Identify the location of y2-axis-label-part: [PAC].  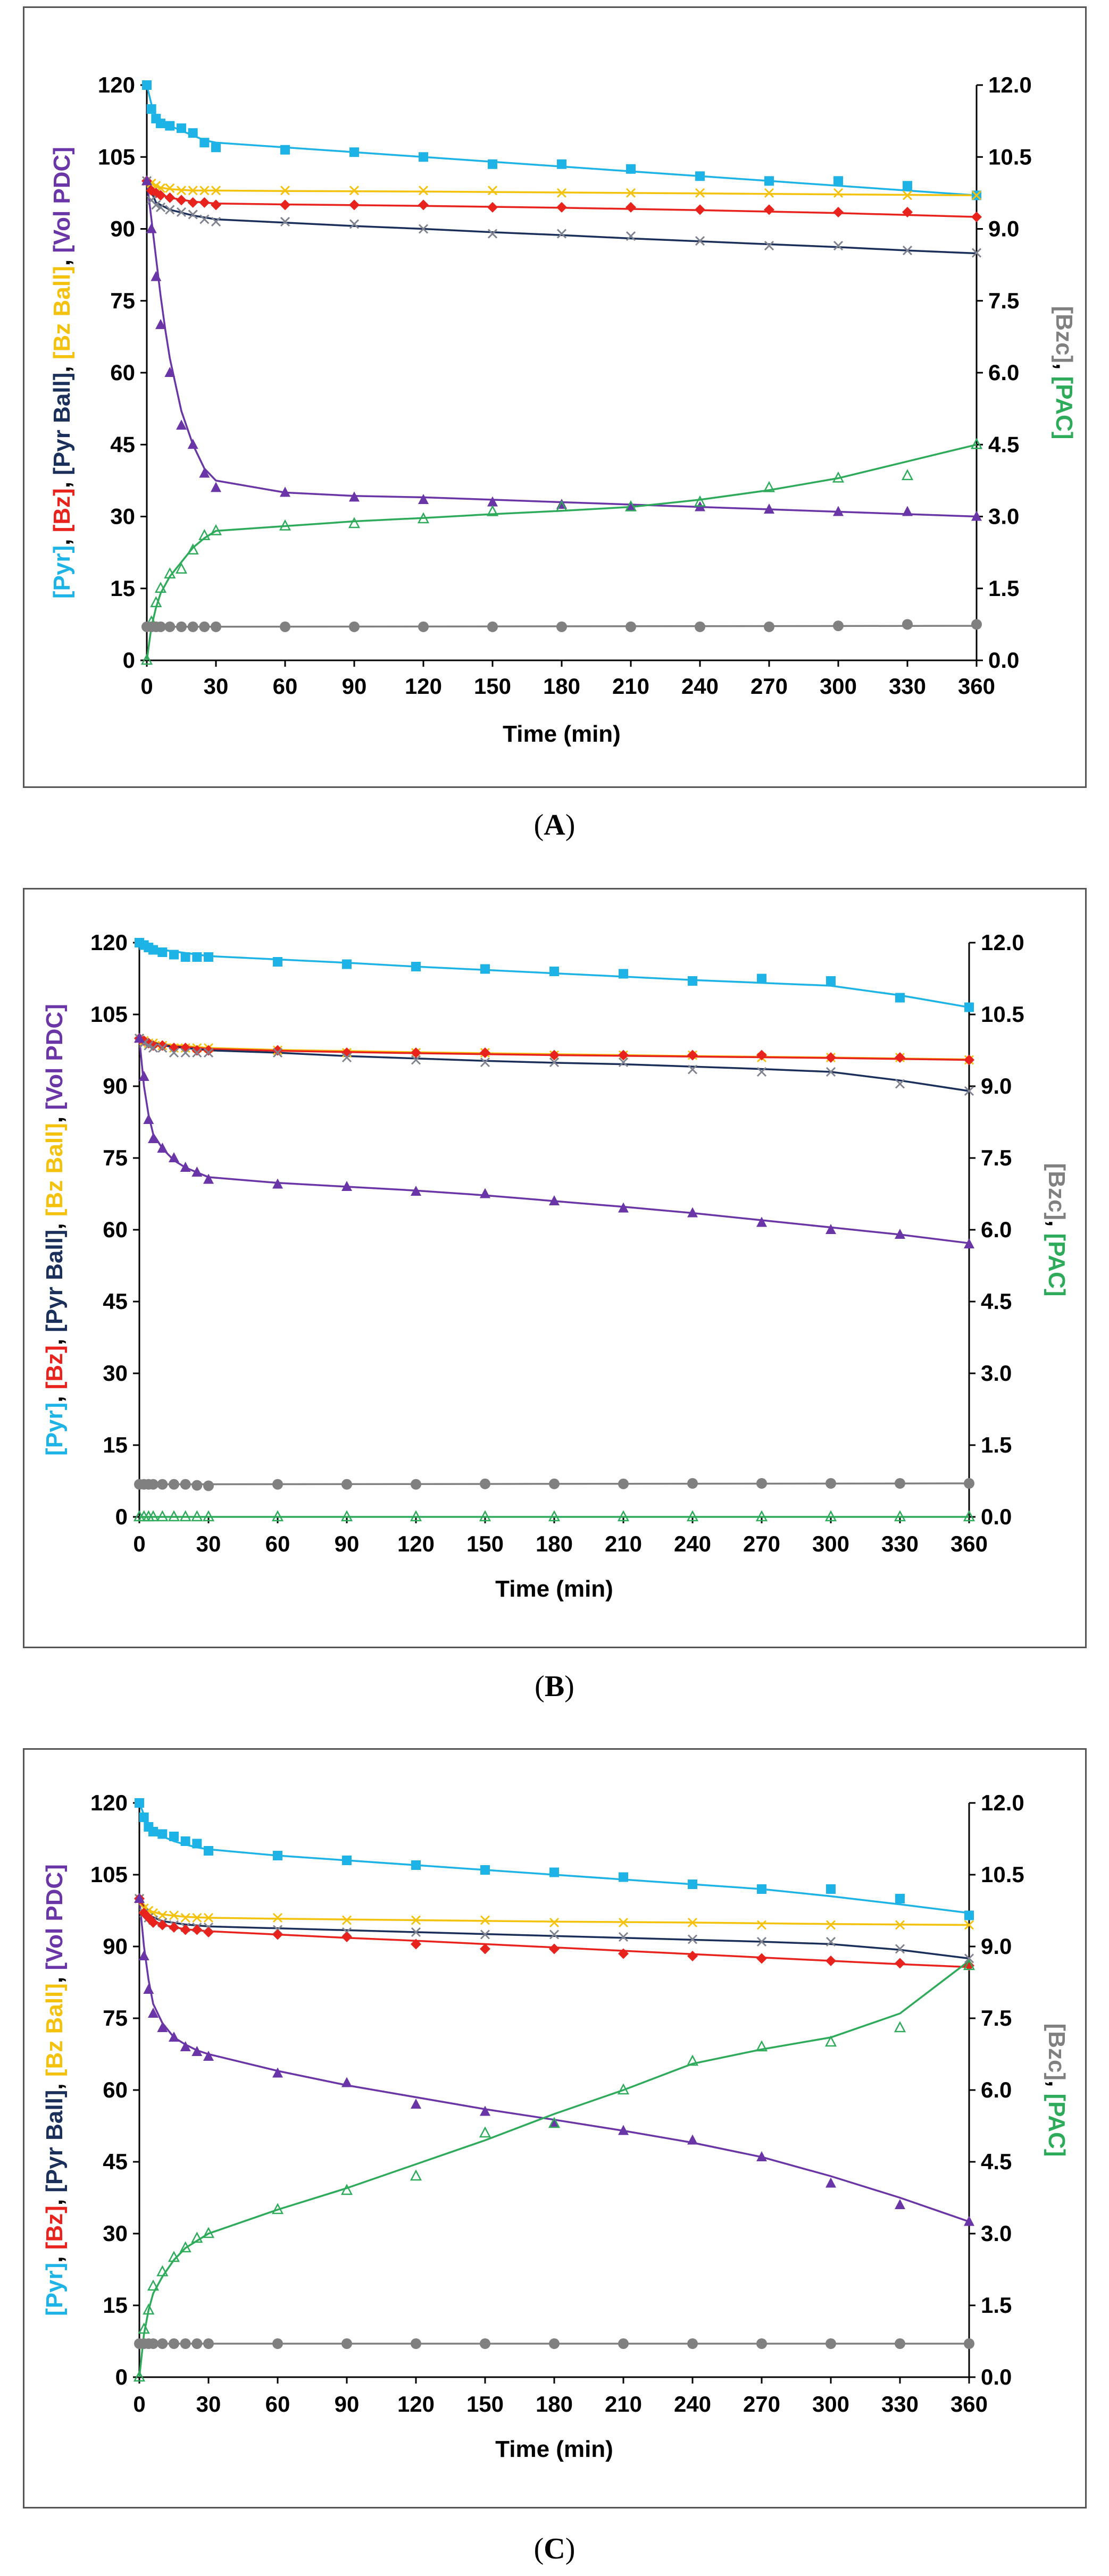
(1064, 408).